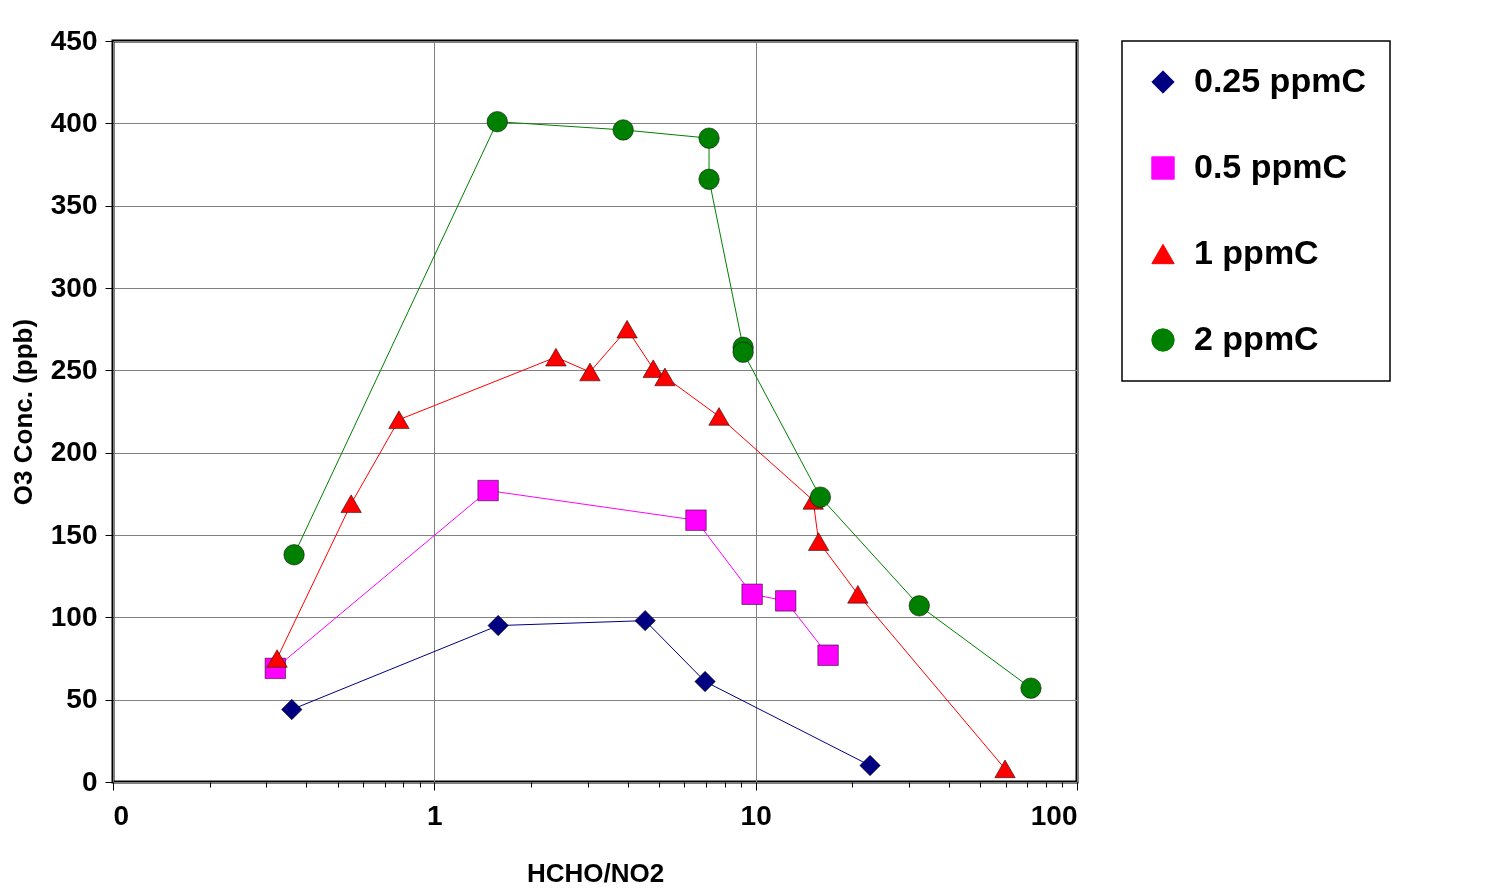 This screenshot has height=895, width=1494. What do you see at coordinates (756, 815) in the screenshot?
I see `x-tick-label: 10` at bounding box center [756, 815].